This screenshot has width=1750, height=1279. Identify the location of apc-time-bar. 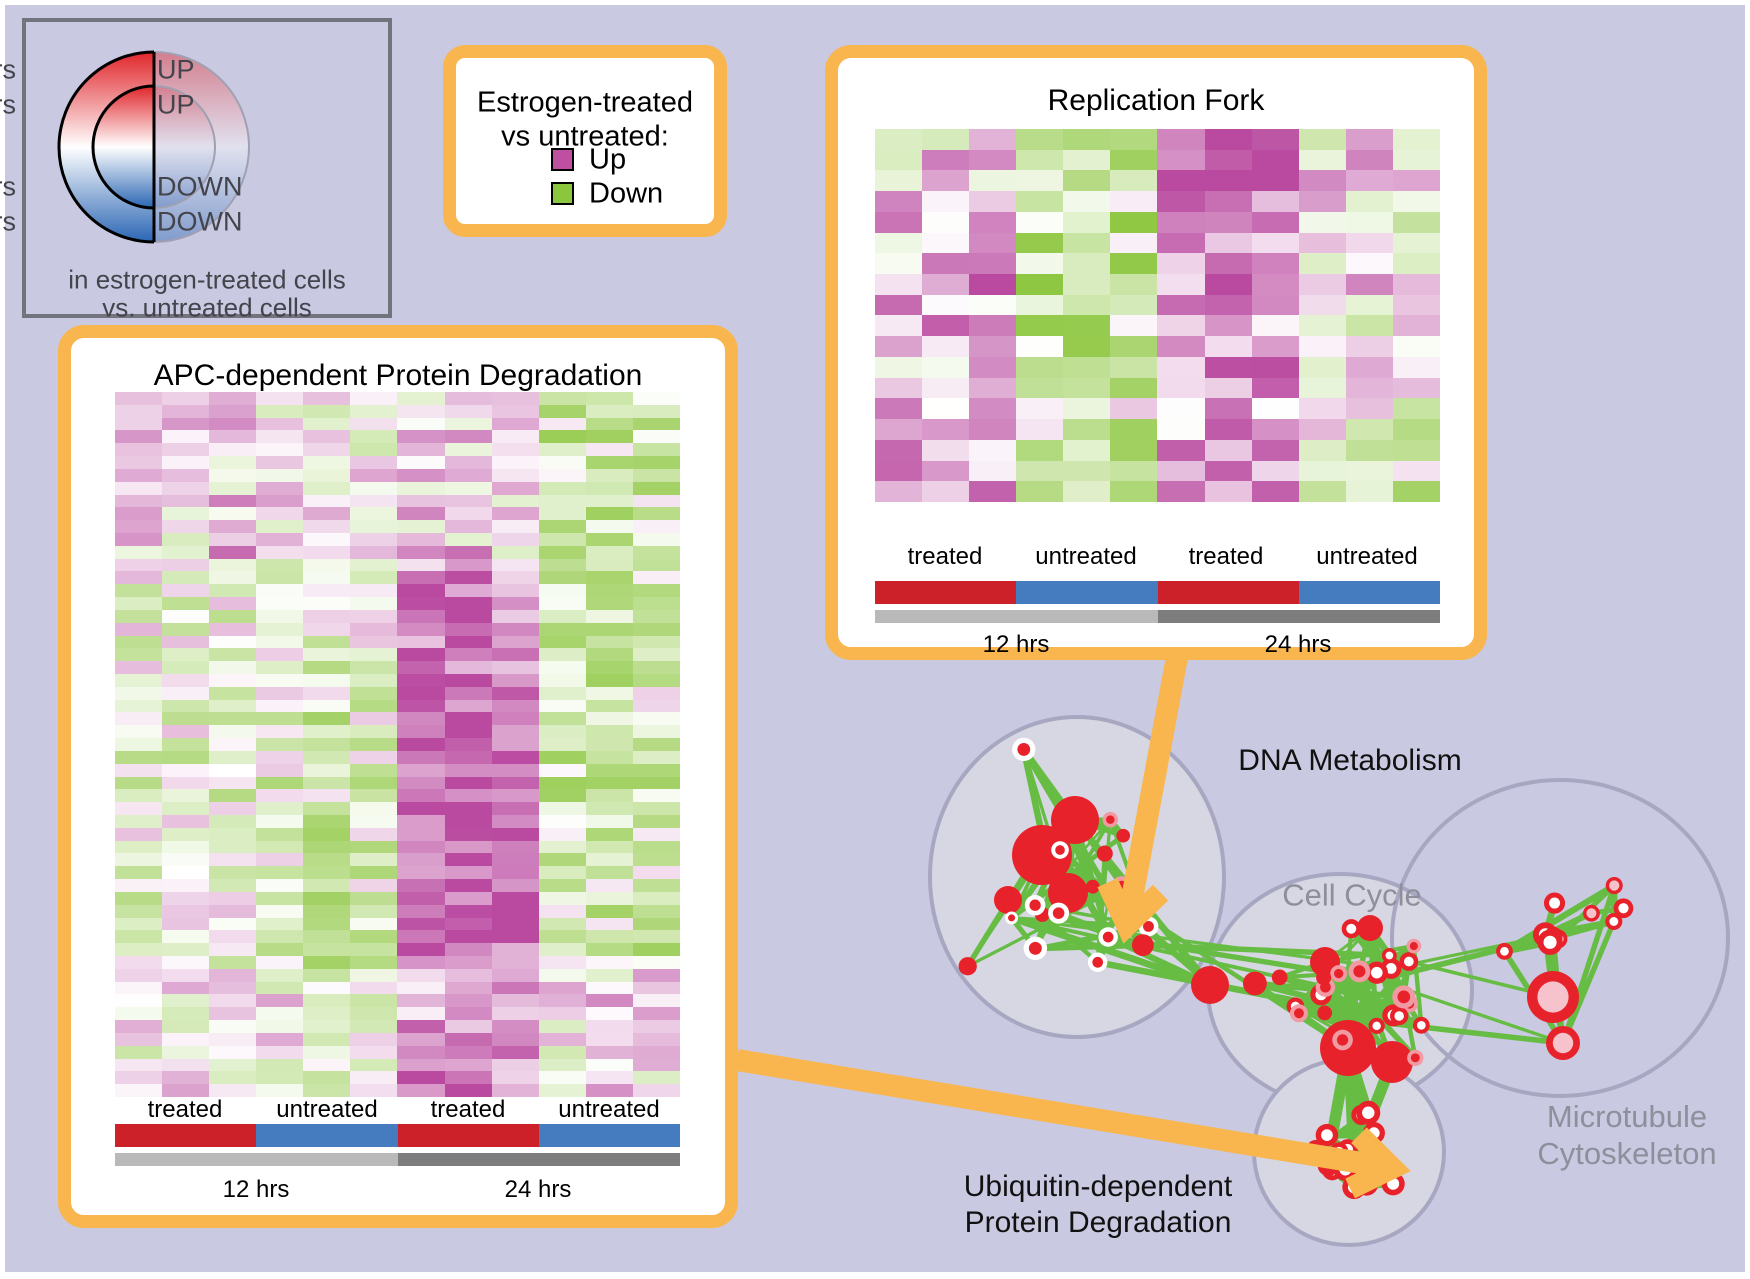
(397, 1159).